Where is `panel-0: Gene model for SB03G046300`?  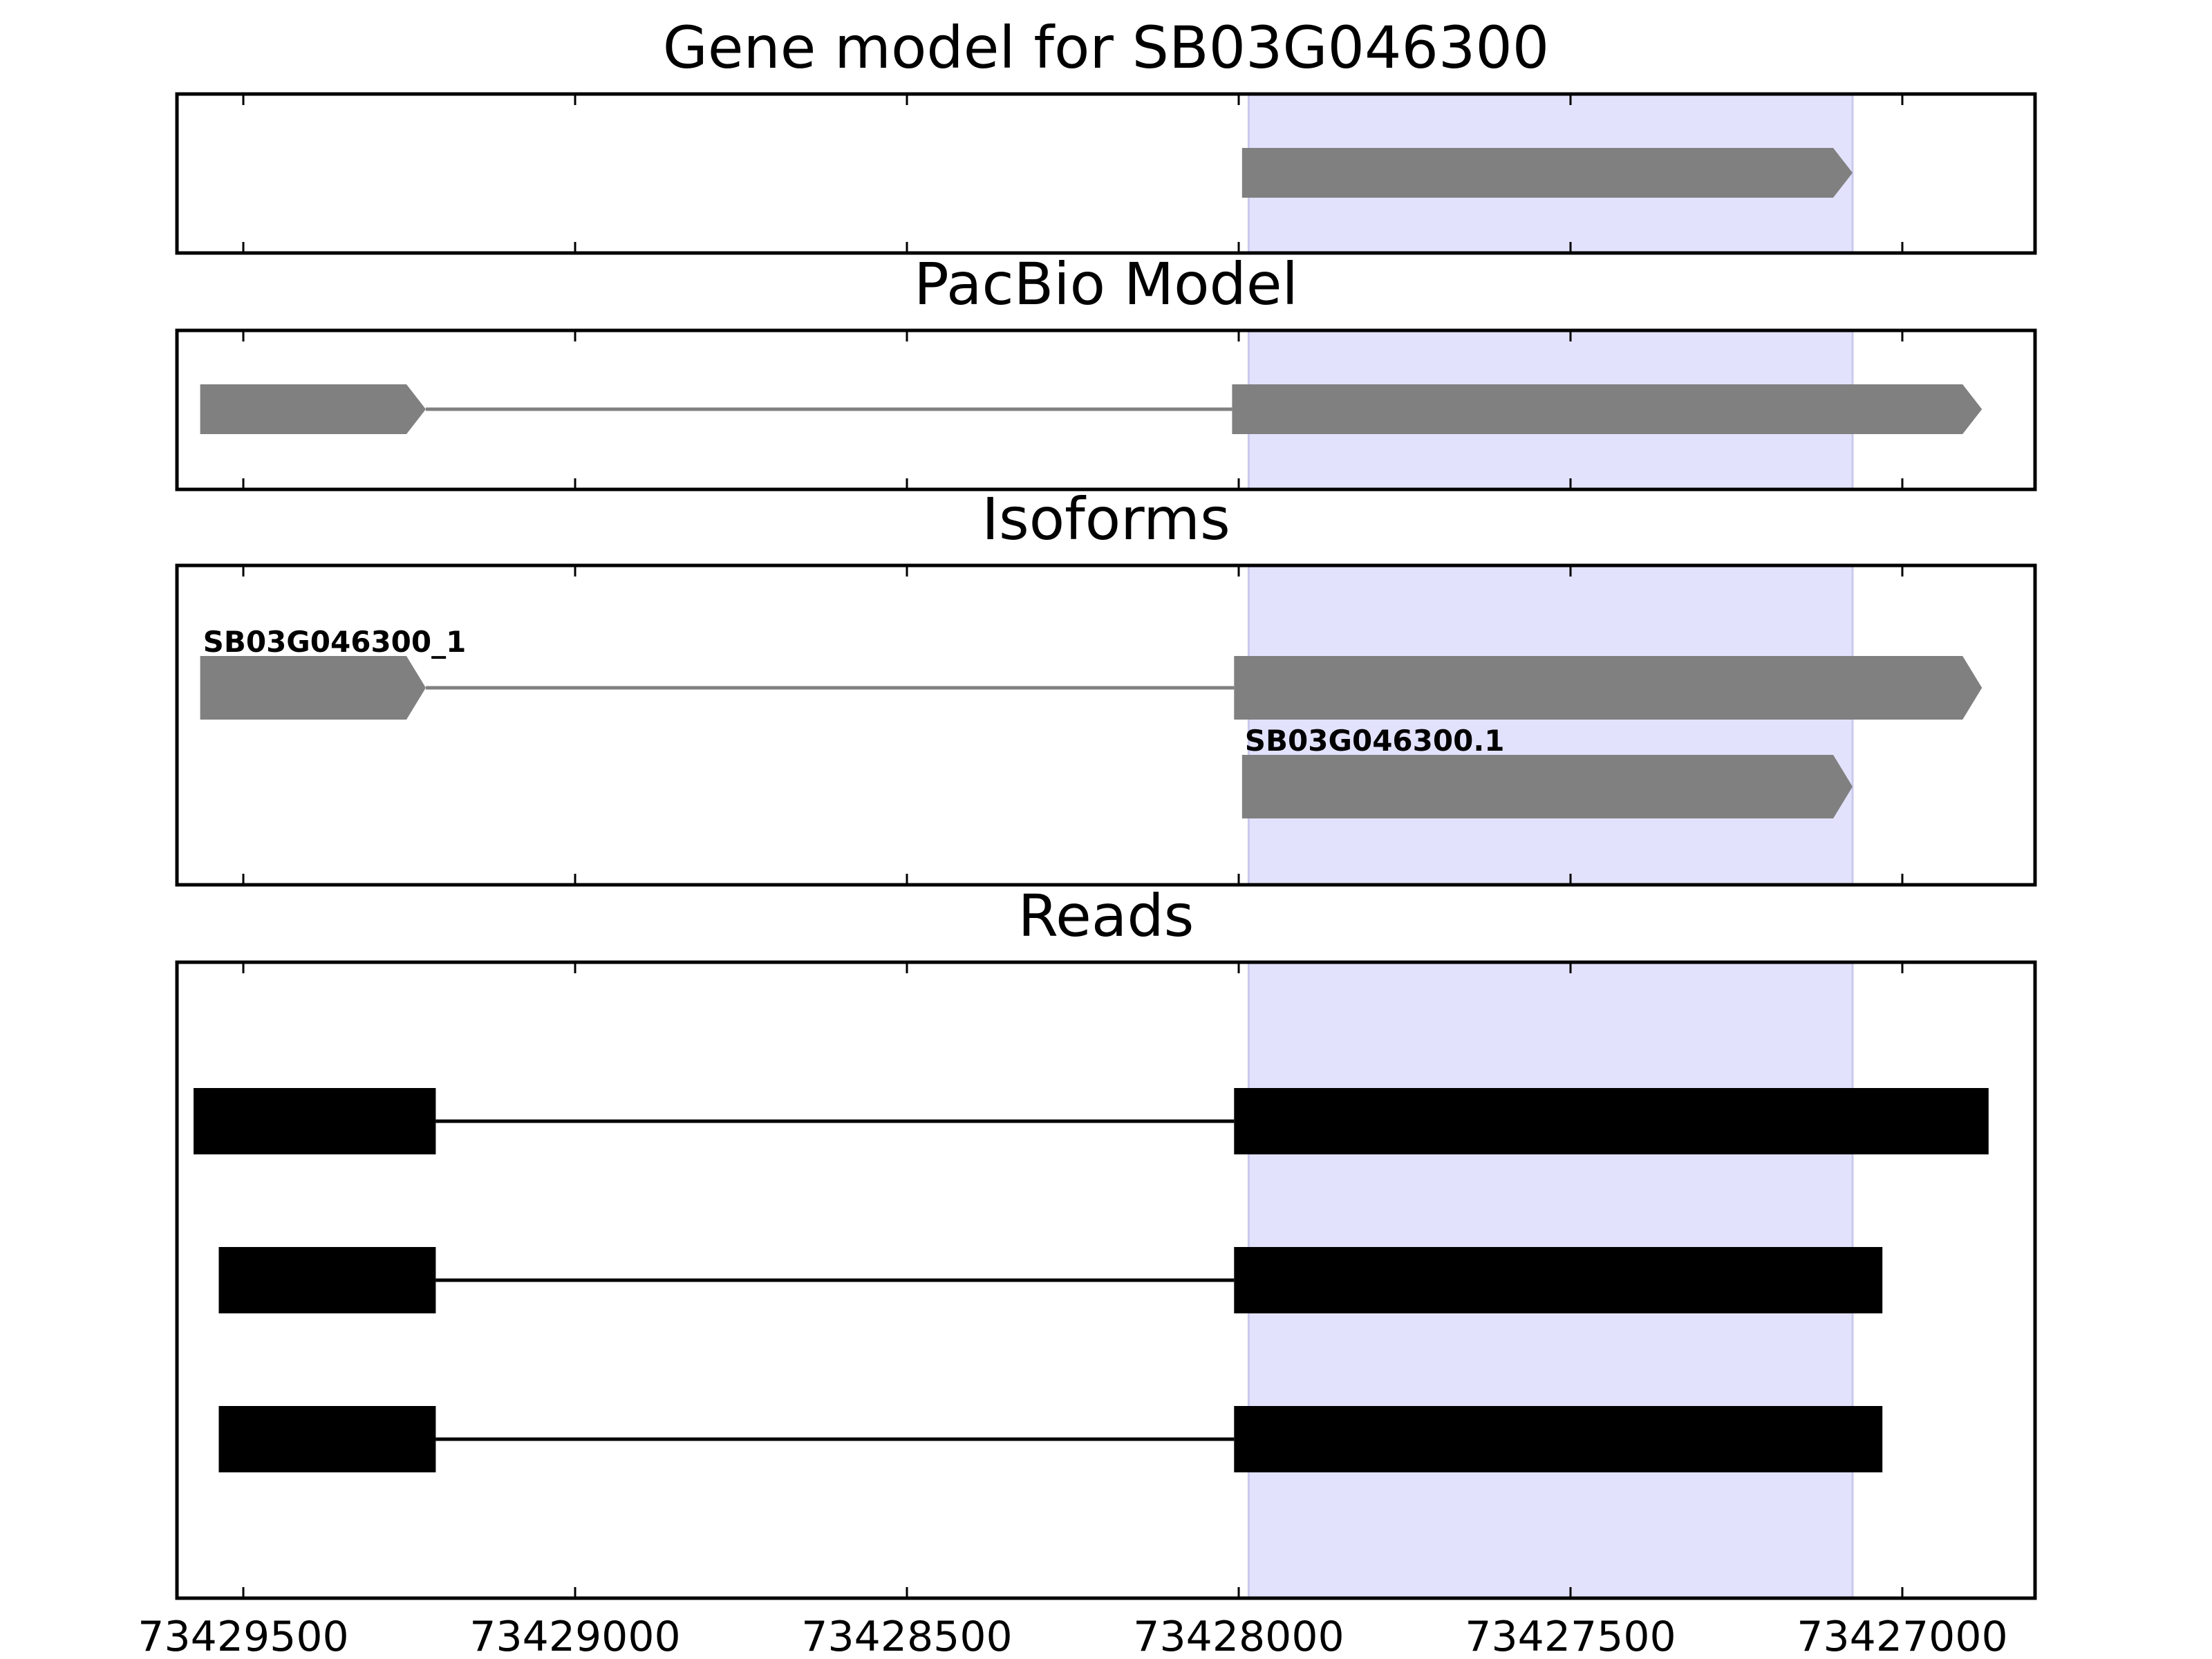
panel-0: Gene model for SB03G046300 is located at coordinates (1106, 134).